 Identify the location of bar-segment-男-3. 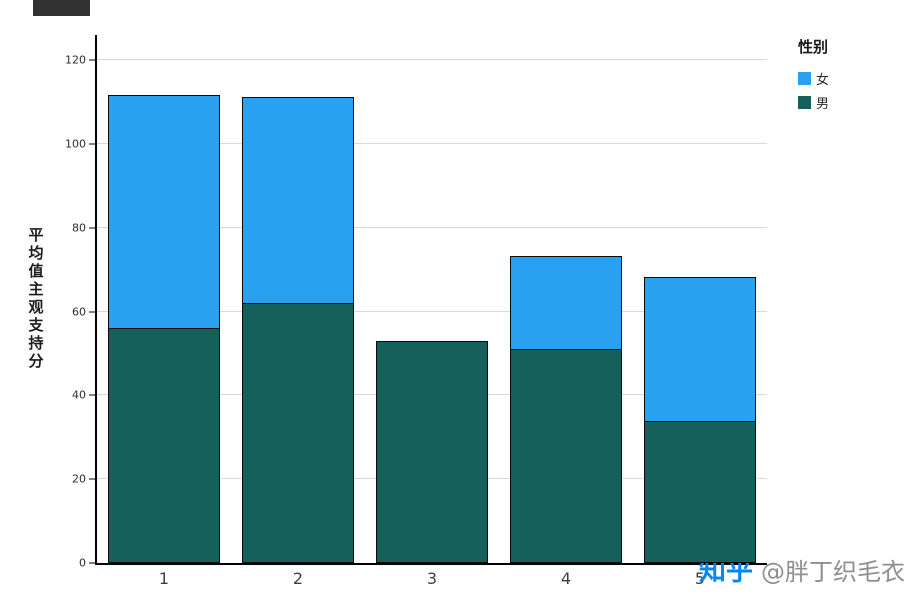
(432, 451).